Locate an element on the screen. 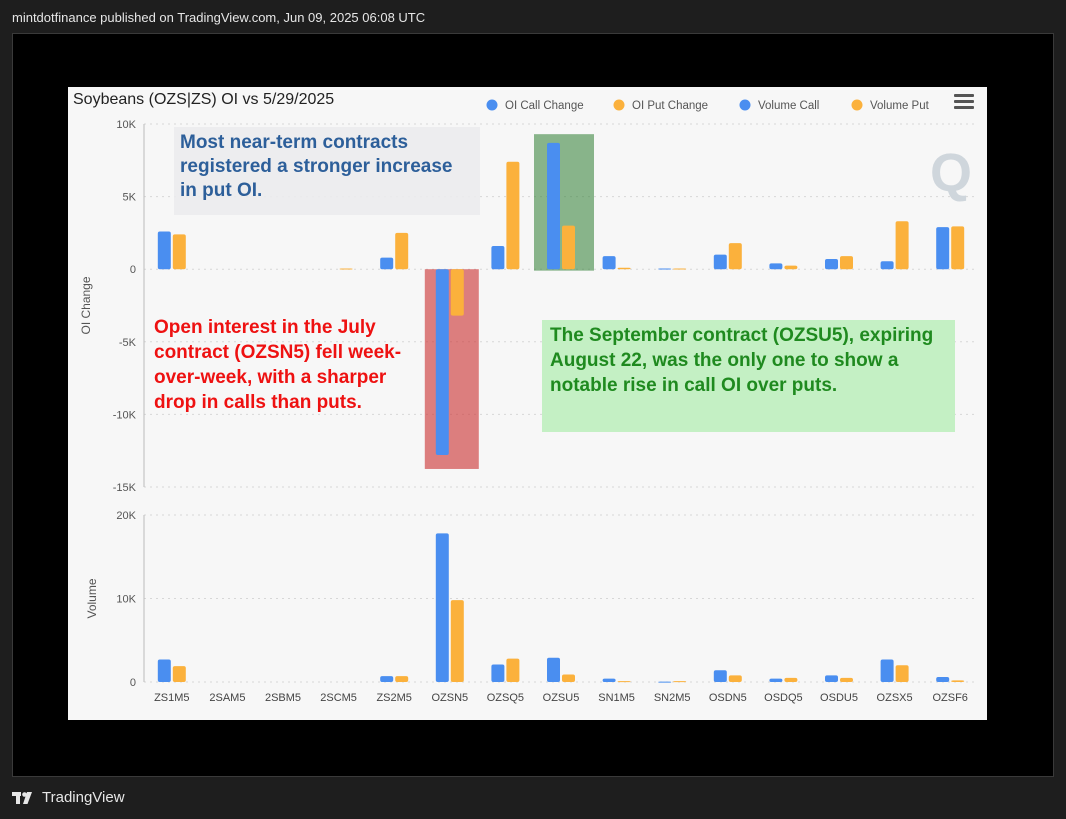  y-tick-label: -15K is located at coordinates (125, 488).